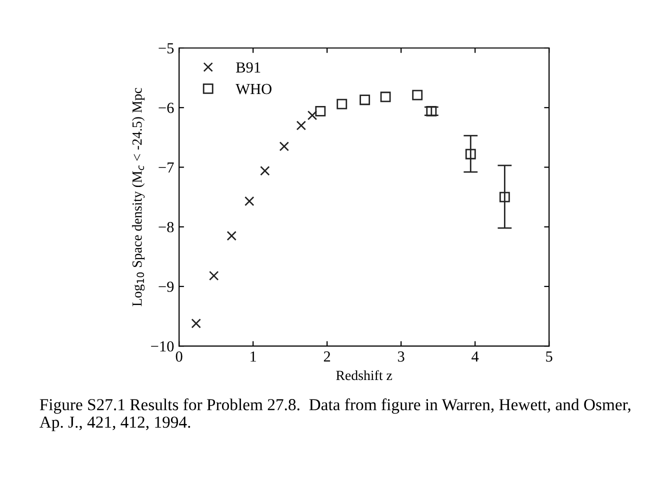 The width and height of the screenshot is (656, 480). What do you see at coordinates (166, 48) in the screenshot?
I see `y-tick-label: −5` at bounding box center [166, 48].